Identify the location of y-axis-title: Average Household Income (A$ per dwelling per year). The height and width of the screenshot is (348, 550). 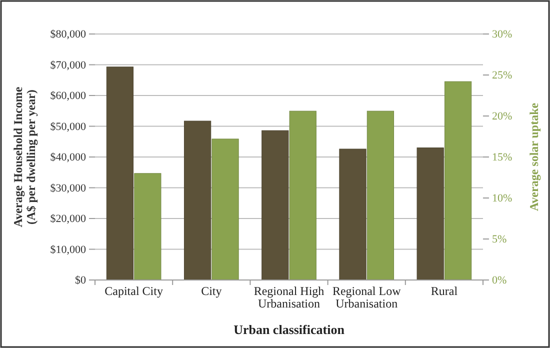
(24, 157).